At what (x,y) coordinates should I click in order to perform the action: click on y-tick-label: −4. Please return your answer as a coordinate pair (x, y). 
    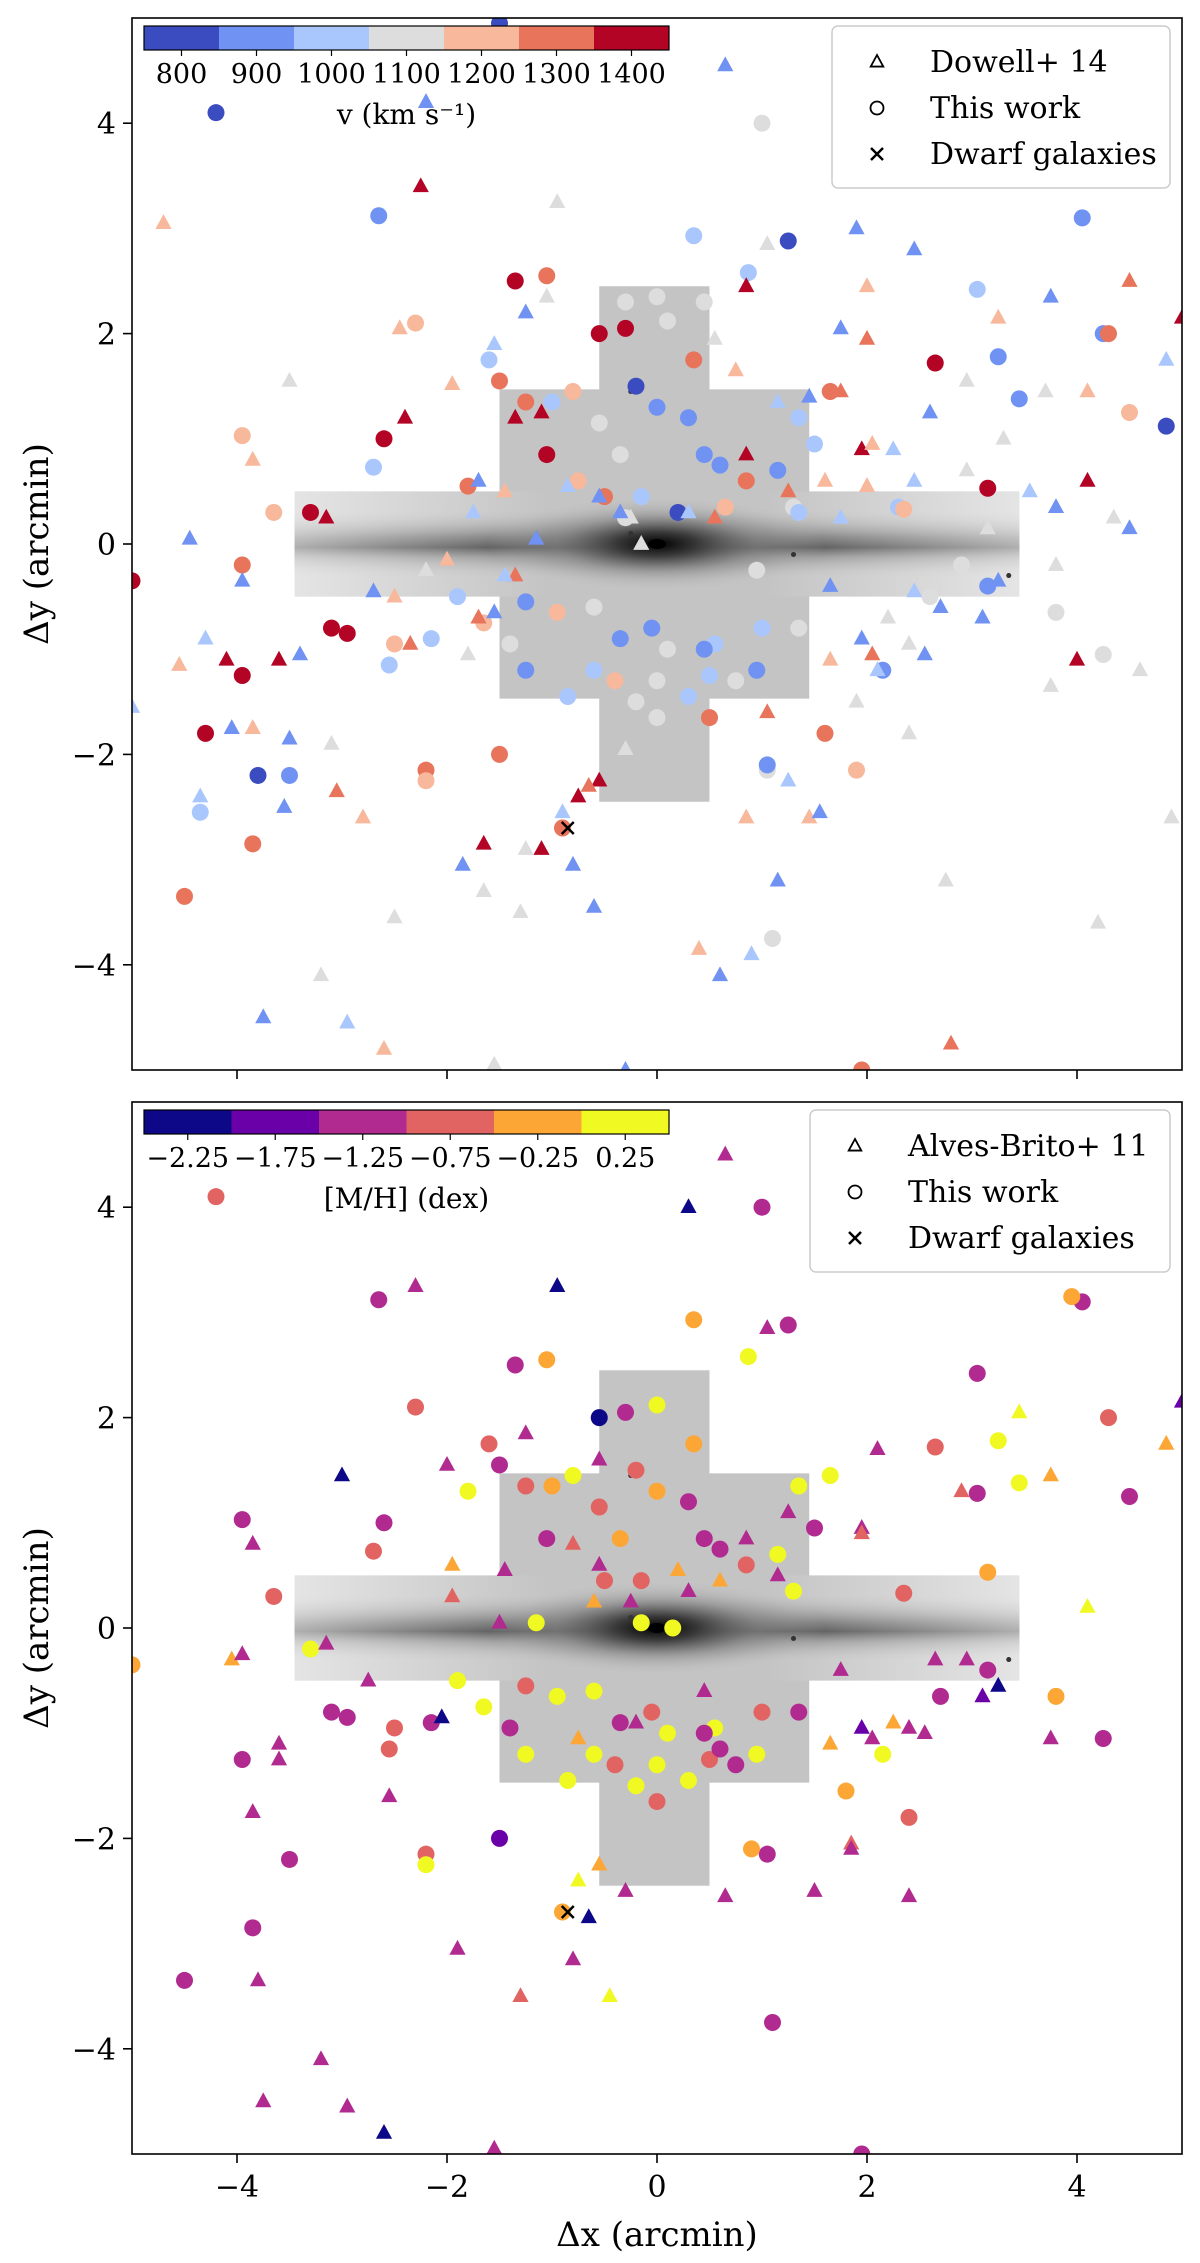
    Looking at the image, I should click on (94, 2050).